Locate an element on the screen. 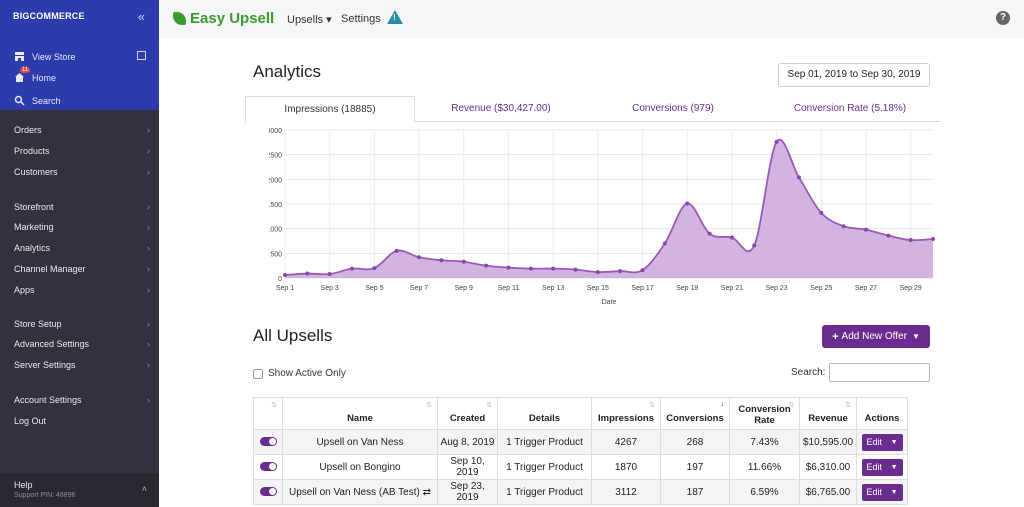  sidebar-item-orders: Orders › is located at coordinates (82, 130).